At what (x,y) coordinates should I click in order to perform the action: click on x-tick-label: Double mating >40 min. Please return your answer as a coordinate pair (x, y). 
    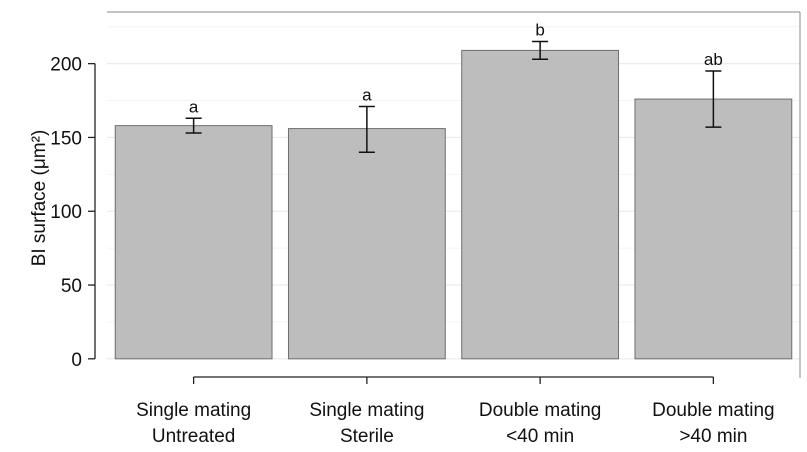
    Looking at the image, I should click on (713, 423).